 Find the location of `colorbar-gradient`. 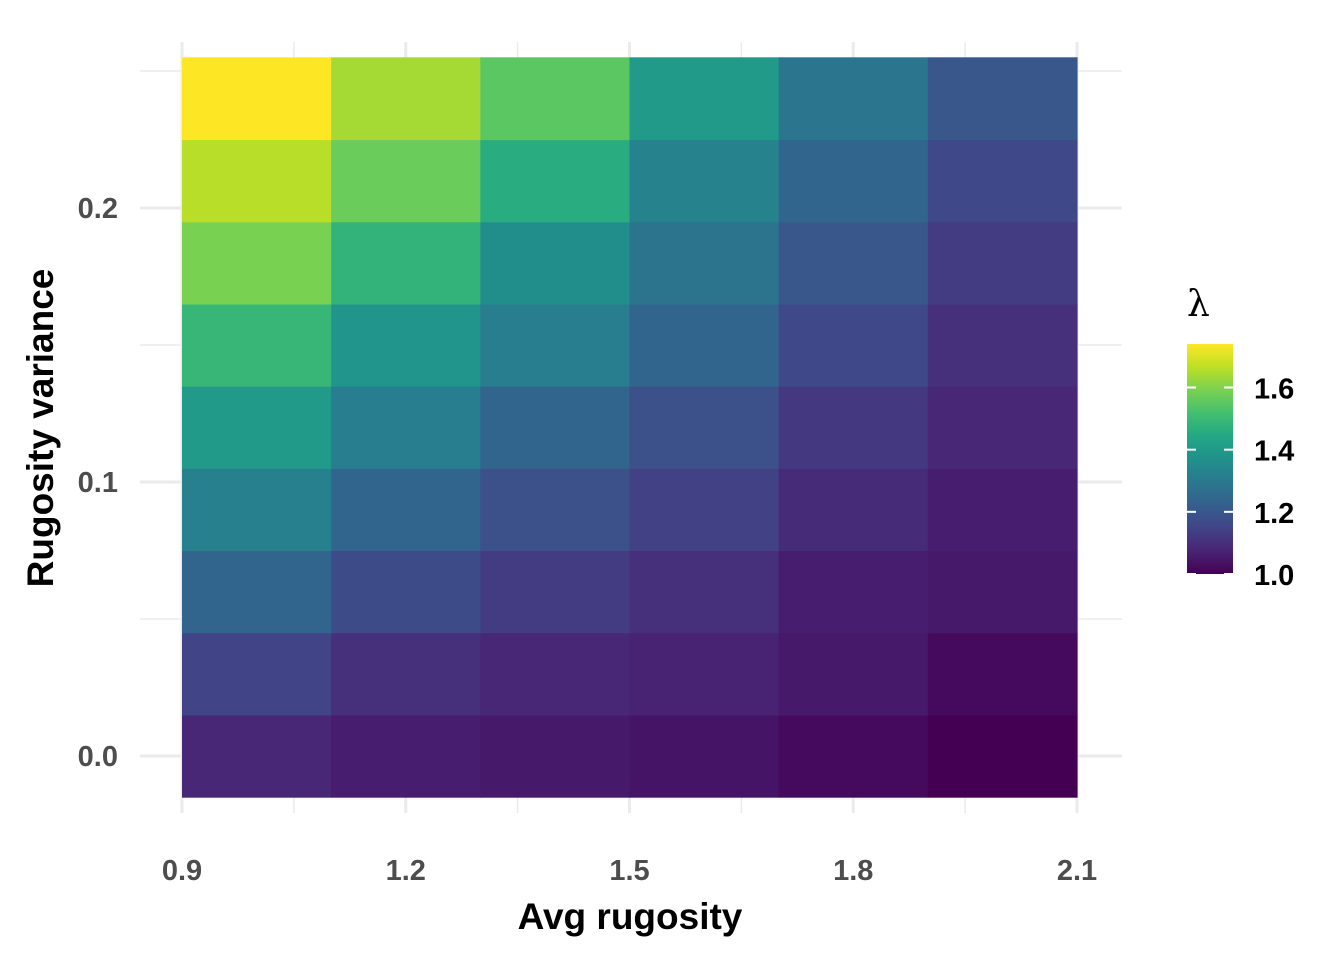

colorbar-gradient is located at coordinates (1210, 459).